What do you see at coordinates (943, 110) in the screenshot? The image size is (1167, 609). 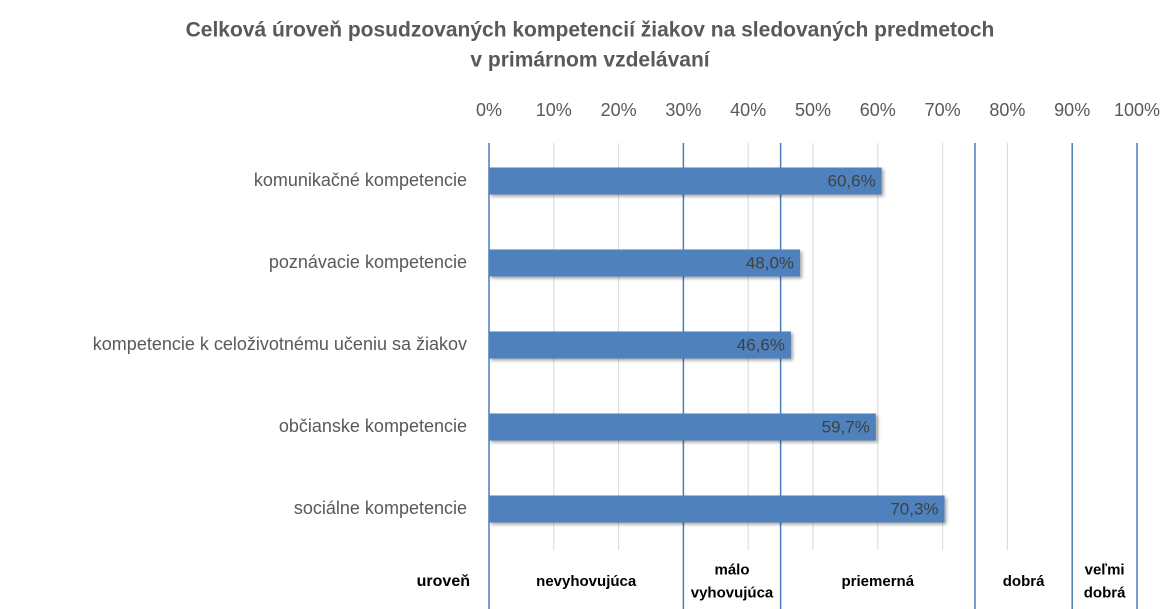 I see `x-tick-label: 70%` at bounding box center [943, 110].